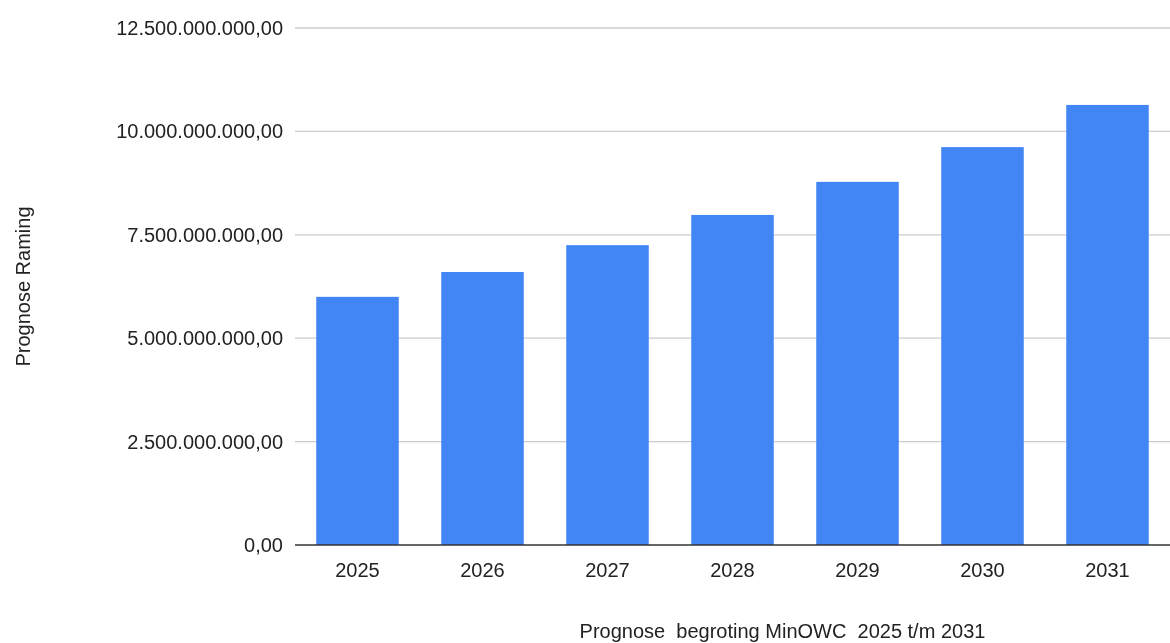  What do you see at coordinates (732, 570) in the screenshot?
I see `x-tick-label: 2028` at bounding box center [732, 570].